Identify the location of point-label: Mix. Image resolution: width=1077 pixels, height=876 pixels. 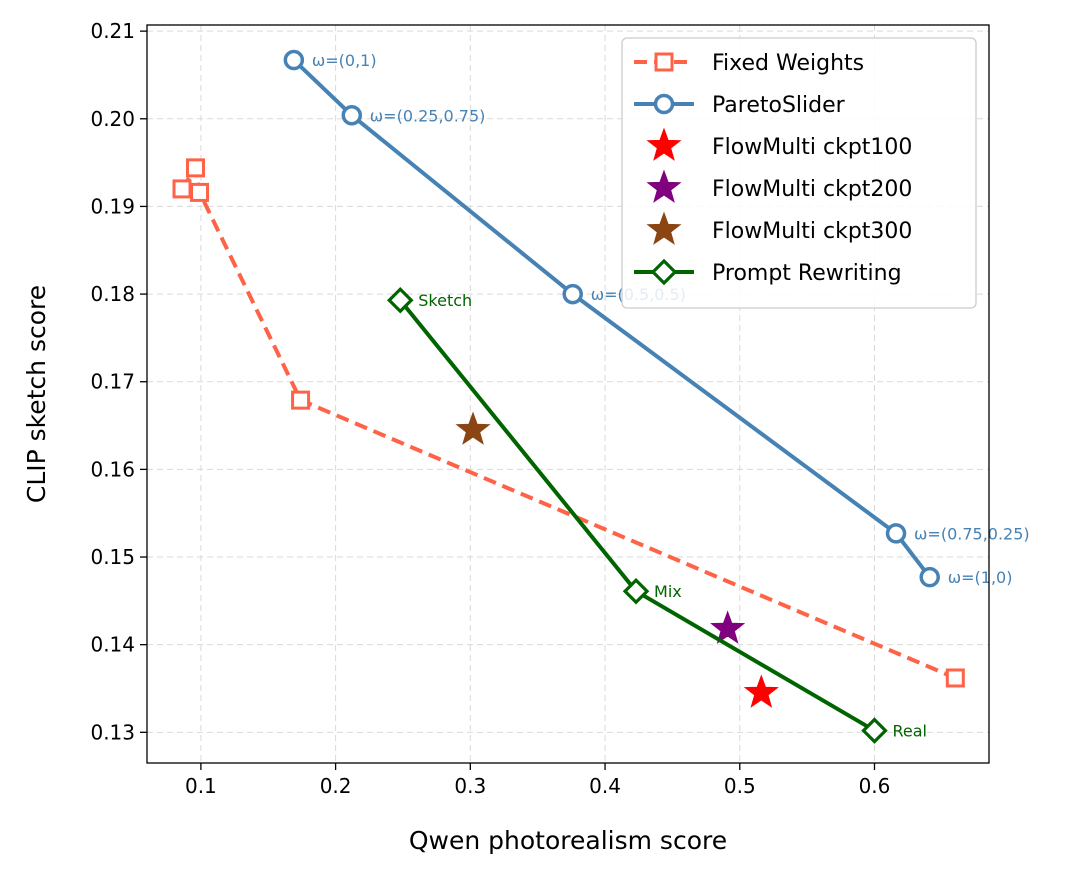
(668, 591).